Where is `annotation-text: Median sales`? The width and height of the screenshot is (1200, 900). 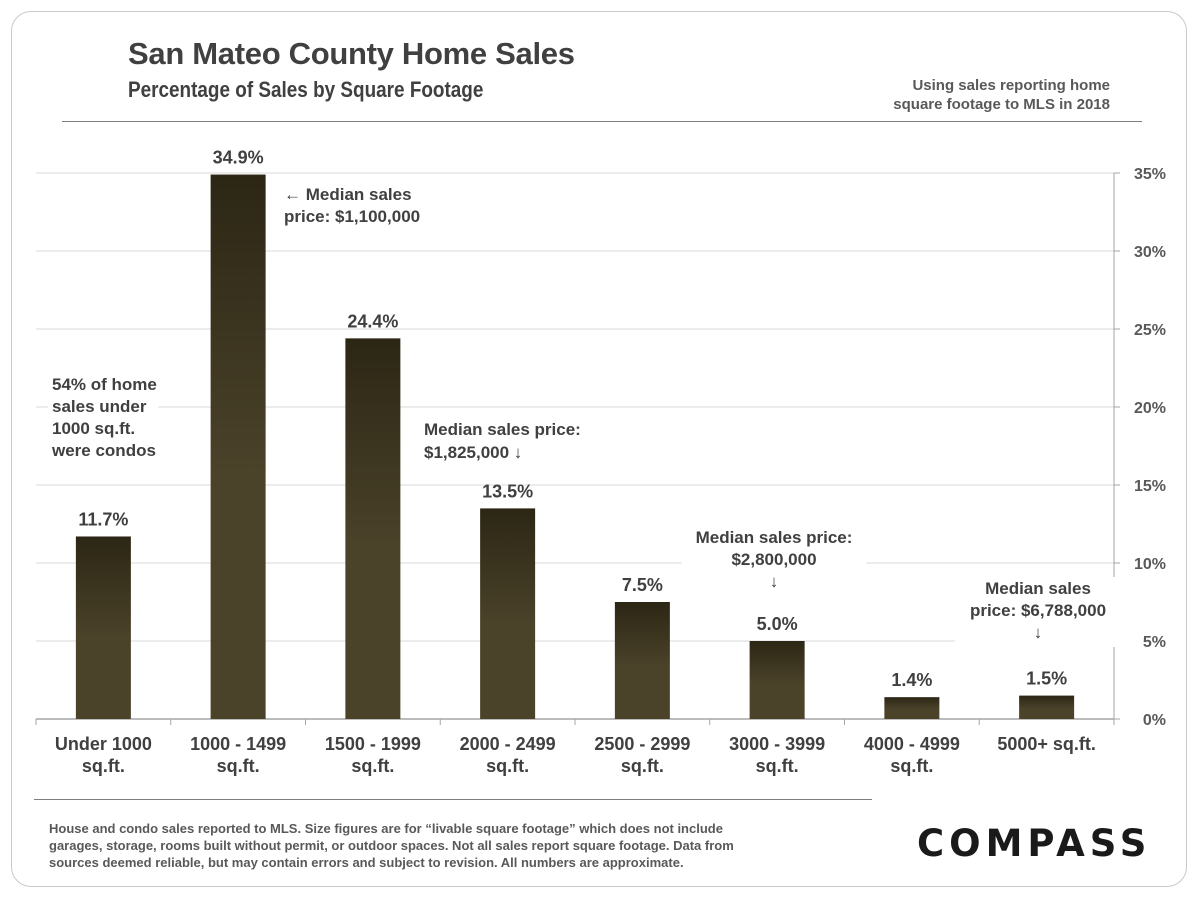 annotation-text: Median sales is located at coordinates (1038, 588).